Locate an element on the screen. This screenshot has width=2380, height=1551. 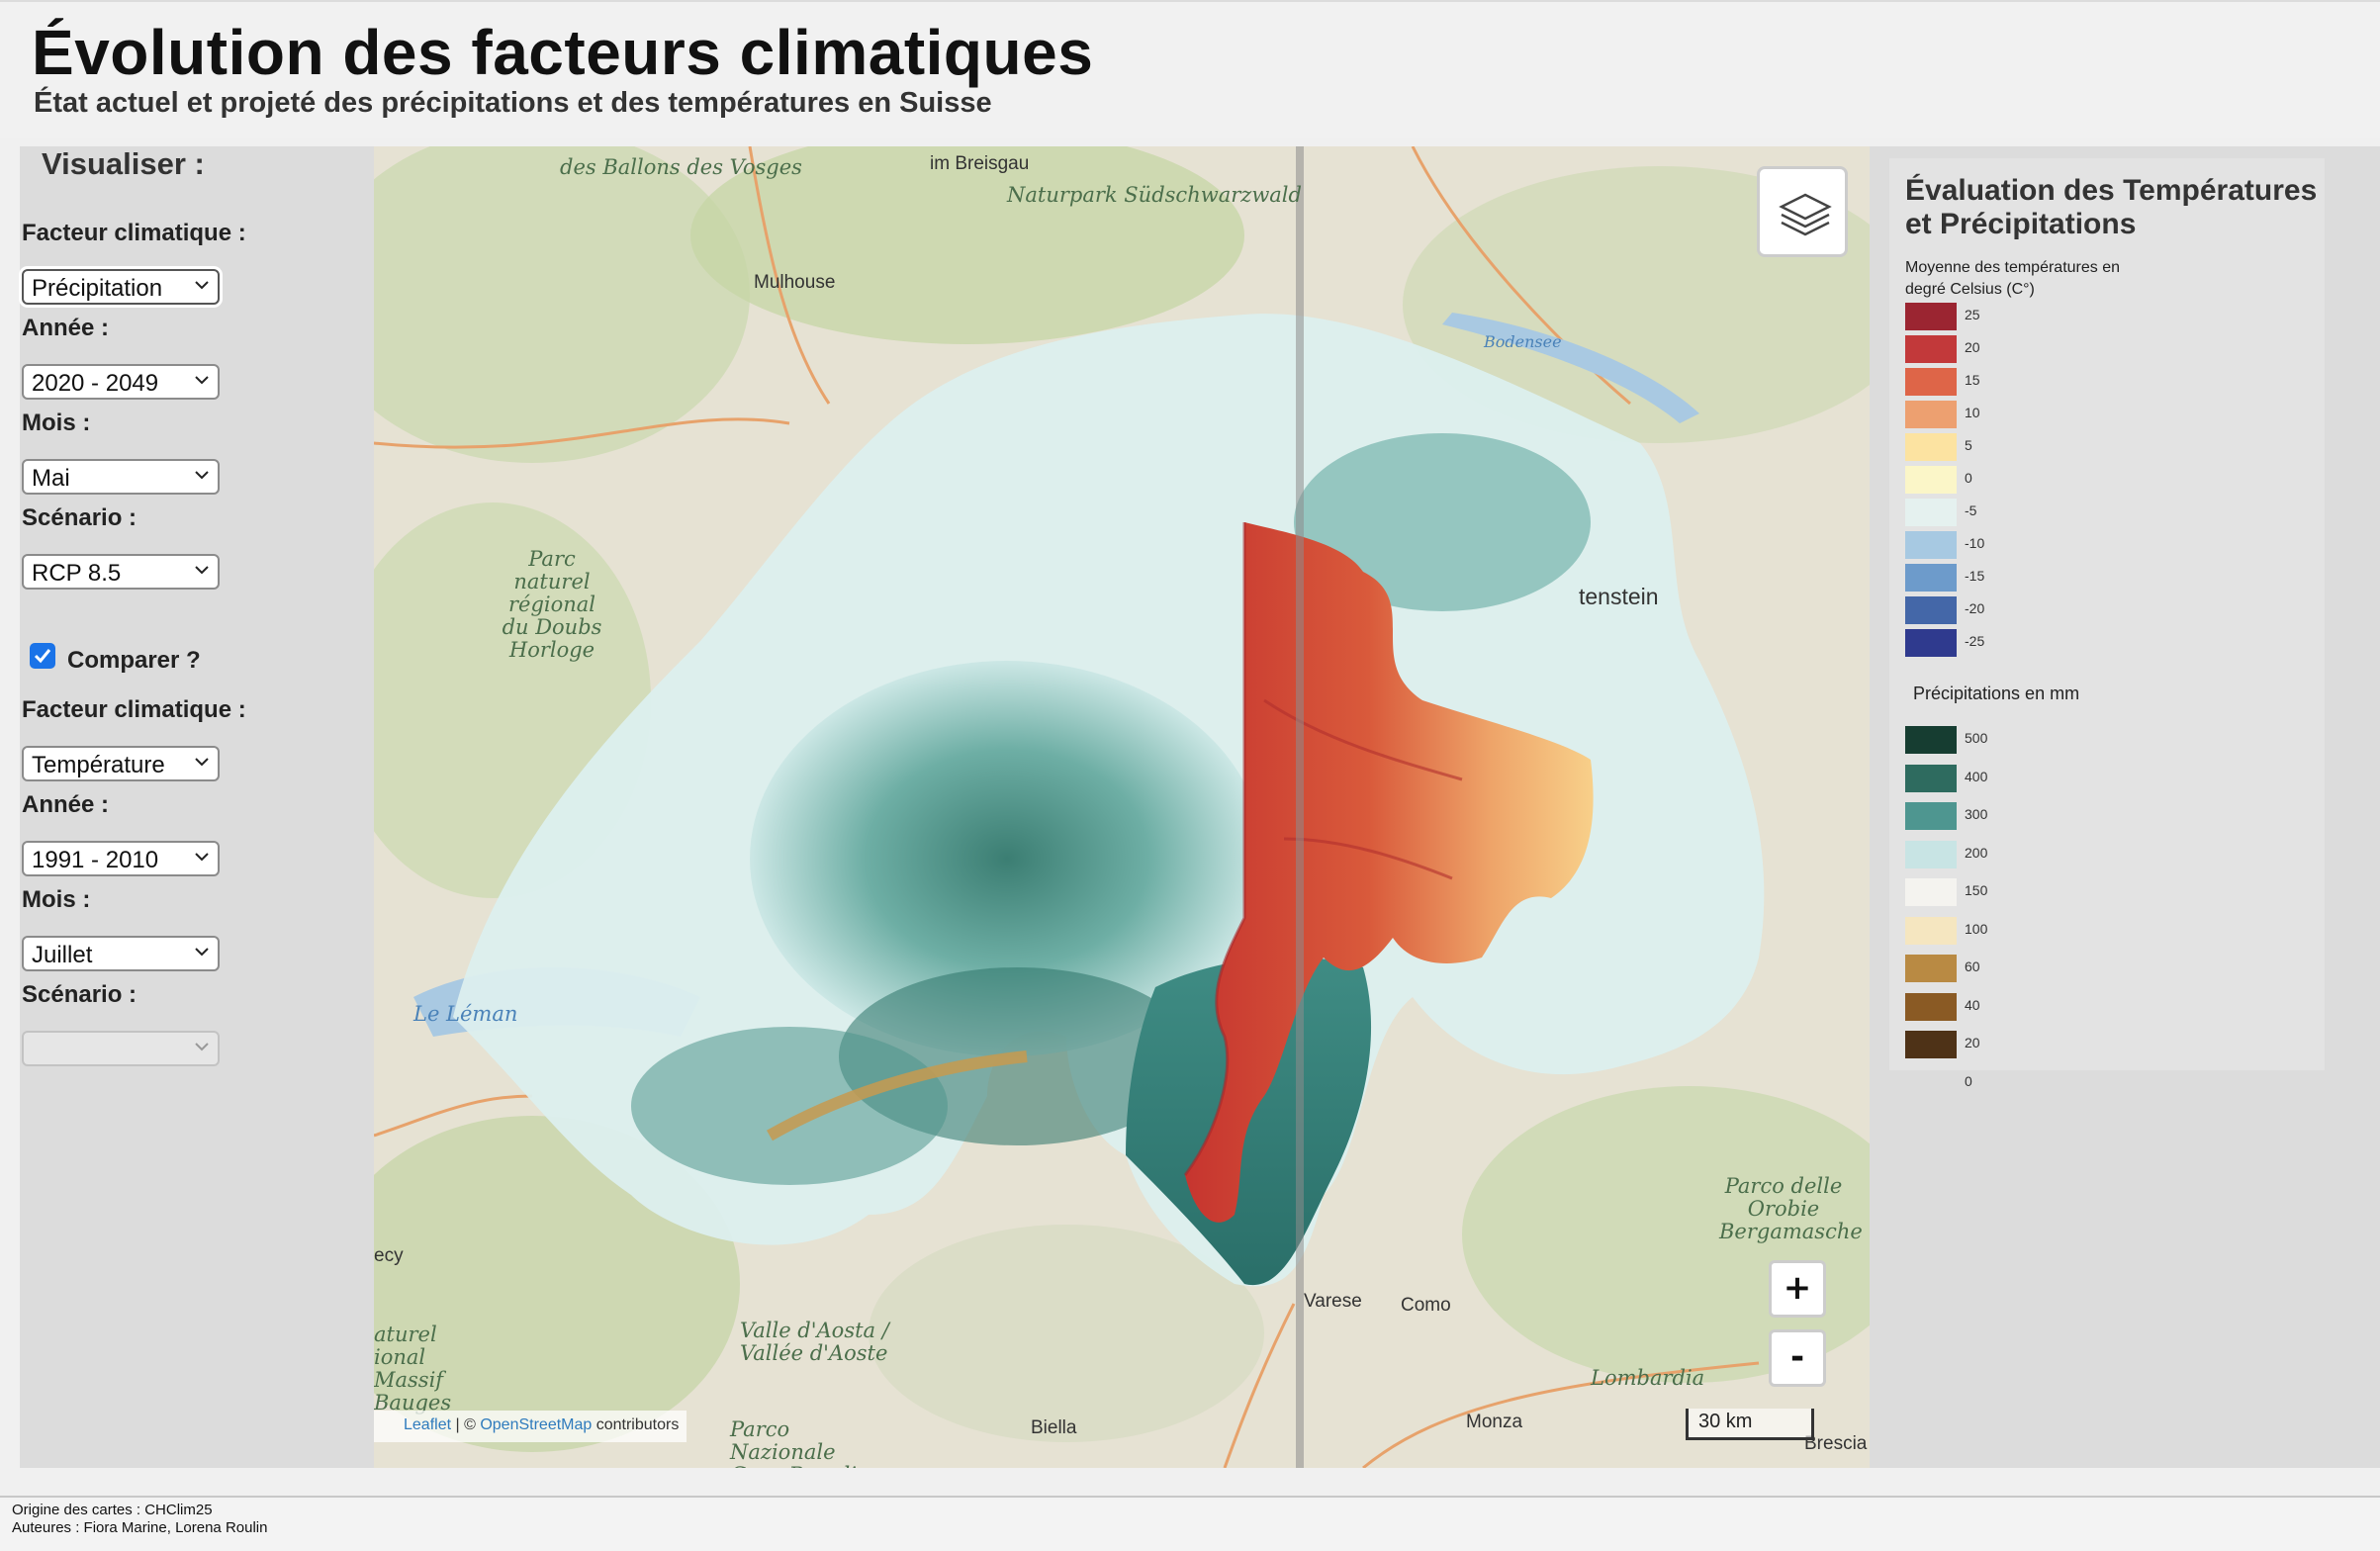
osm-link: OpenStreetMap is located at coordinates (536, 1424).